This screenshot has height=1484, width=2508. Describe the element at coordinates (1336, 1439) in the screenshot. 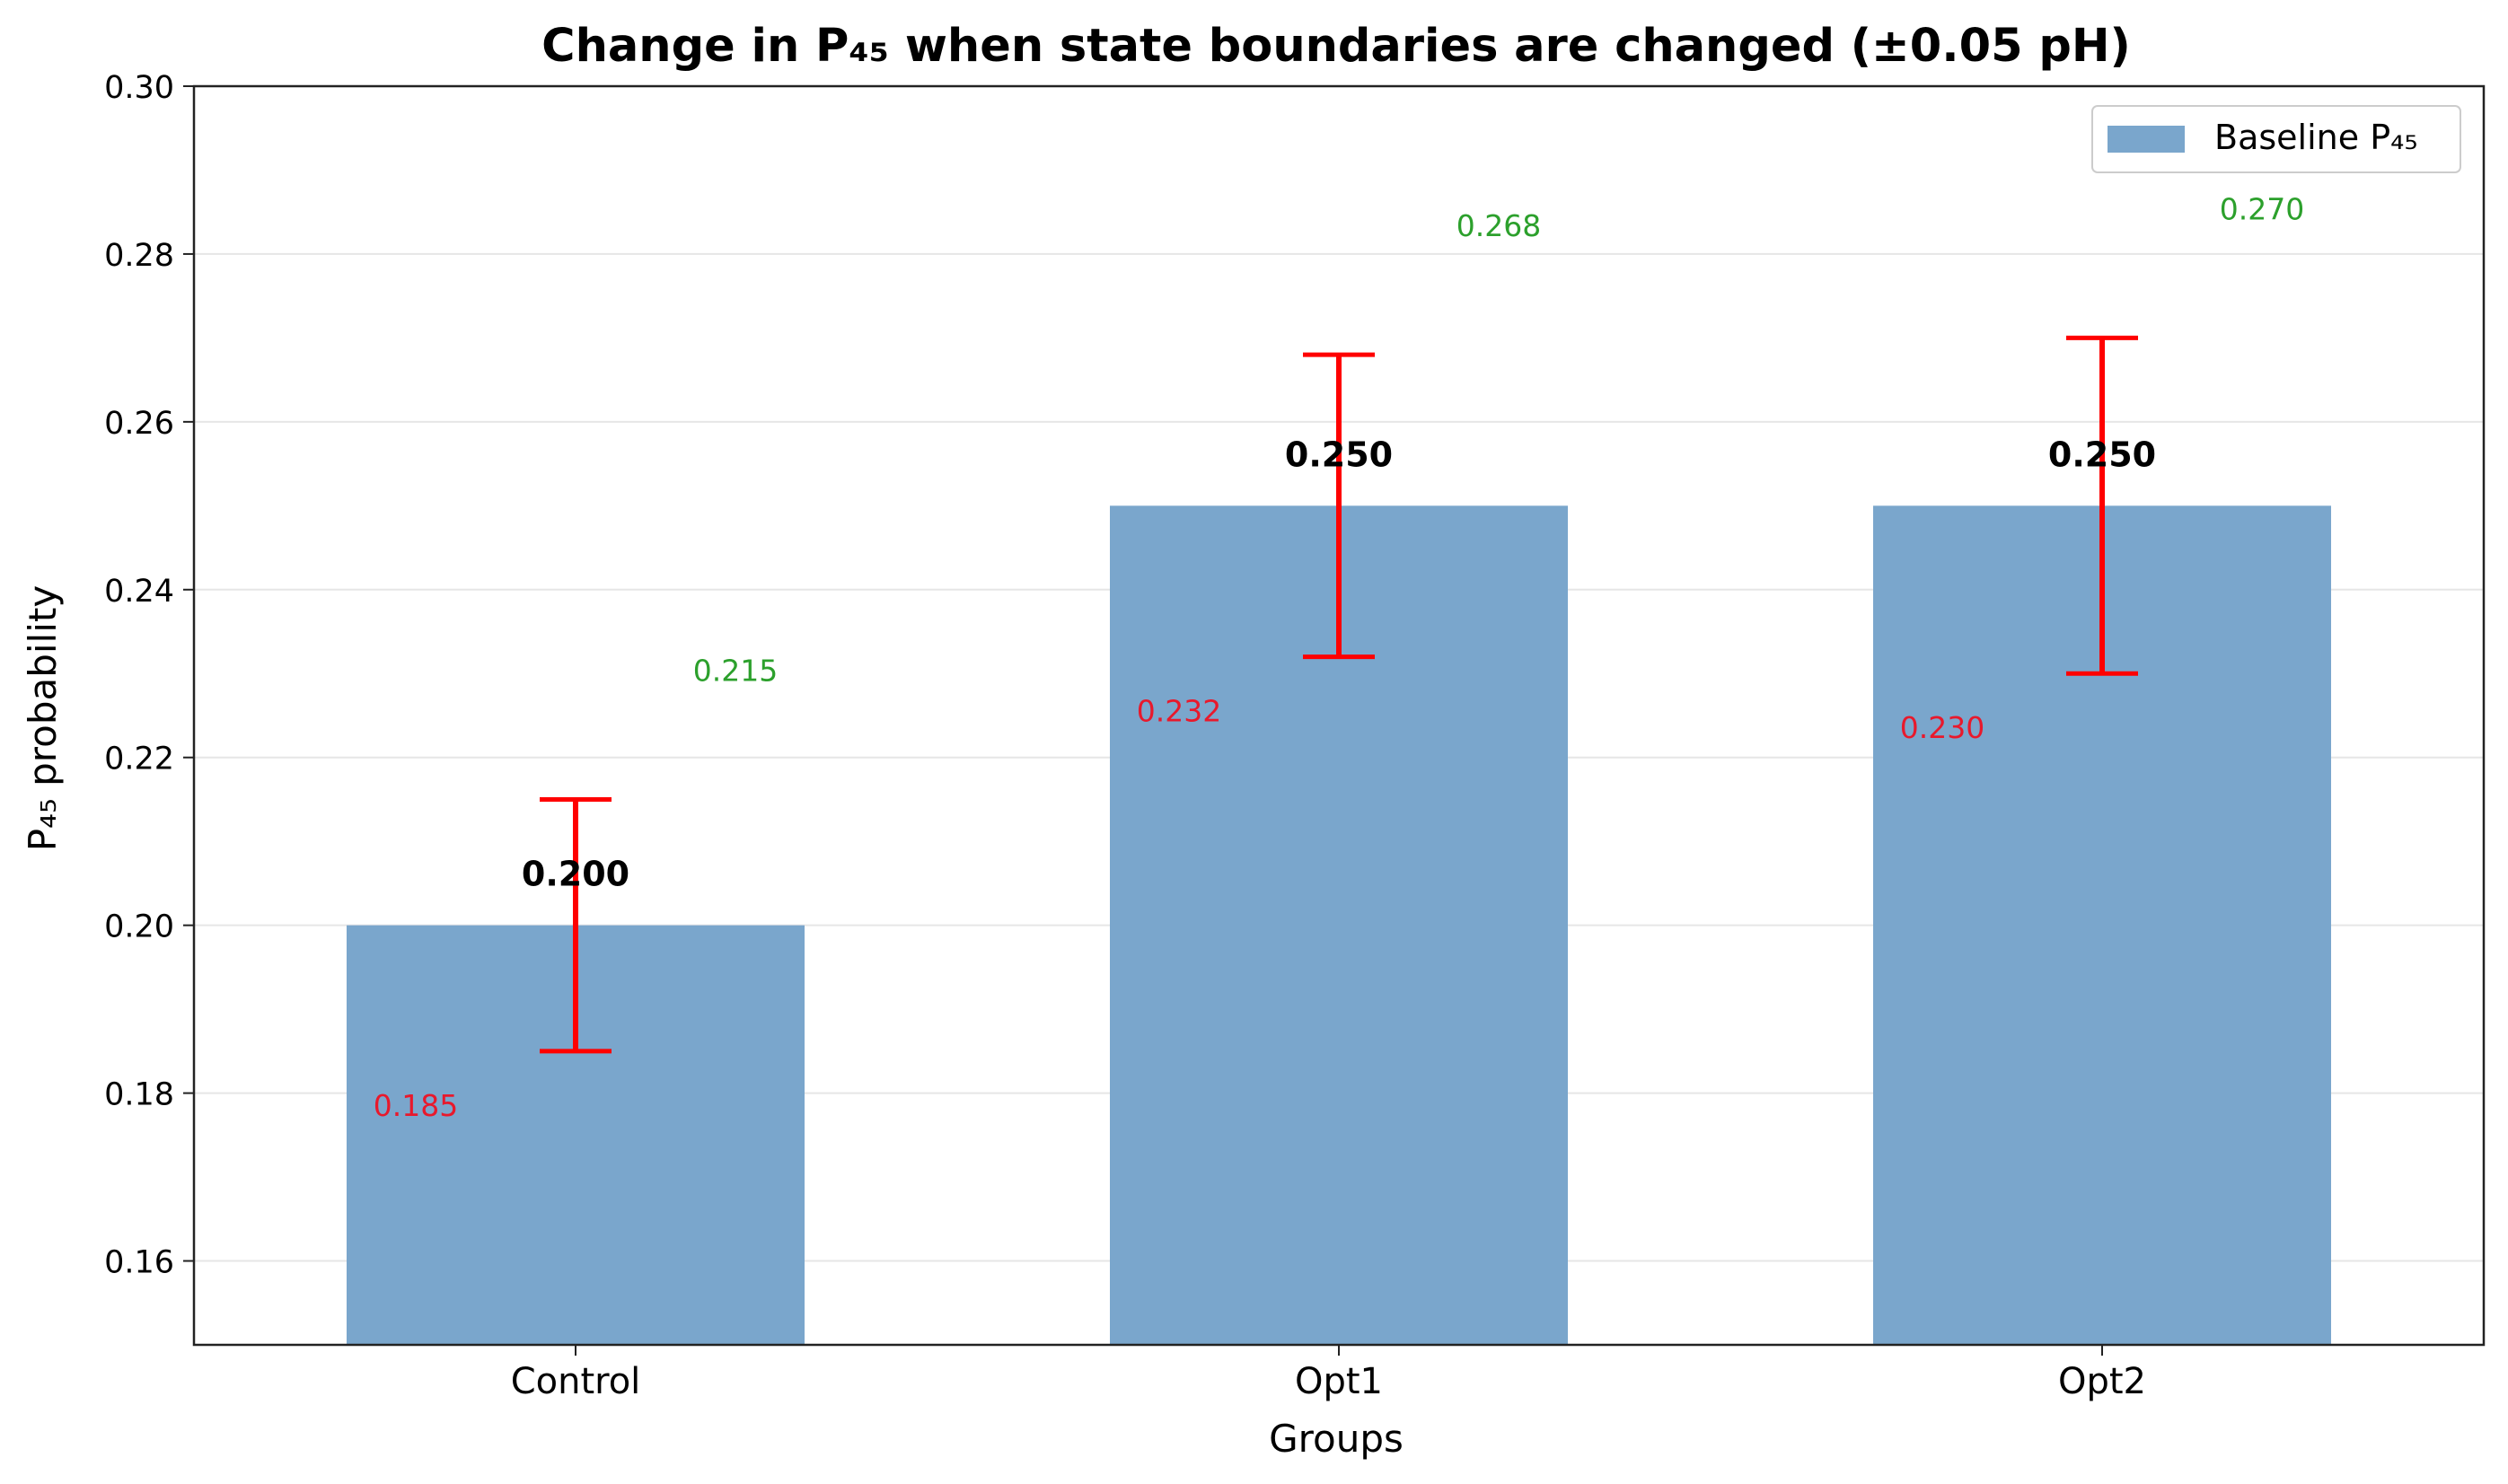

I see `x-axis-label: Groups` at that location.